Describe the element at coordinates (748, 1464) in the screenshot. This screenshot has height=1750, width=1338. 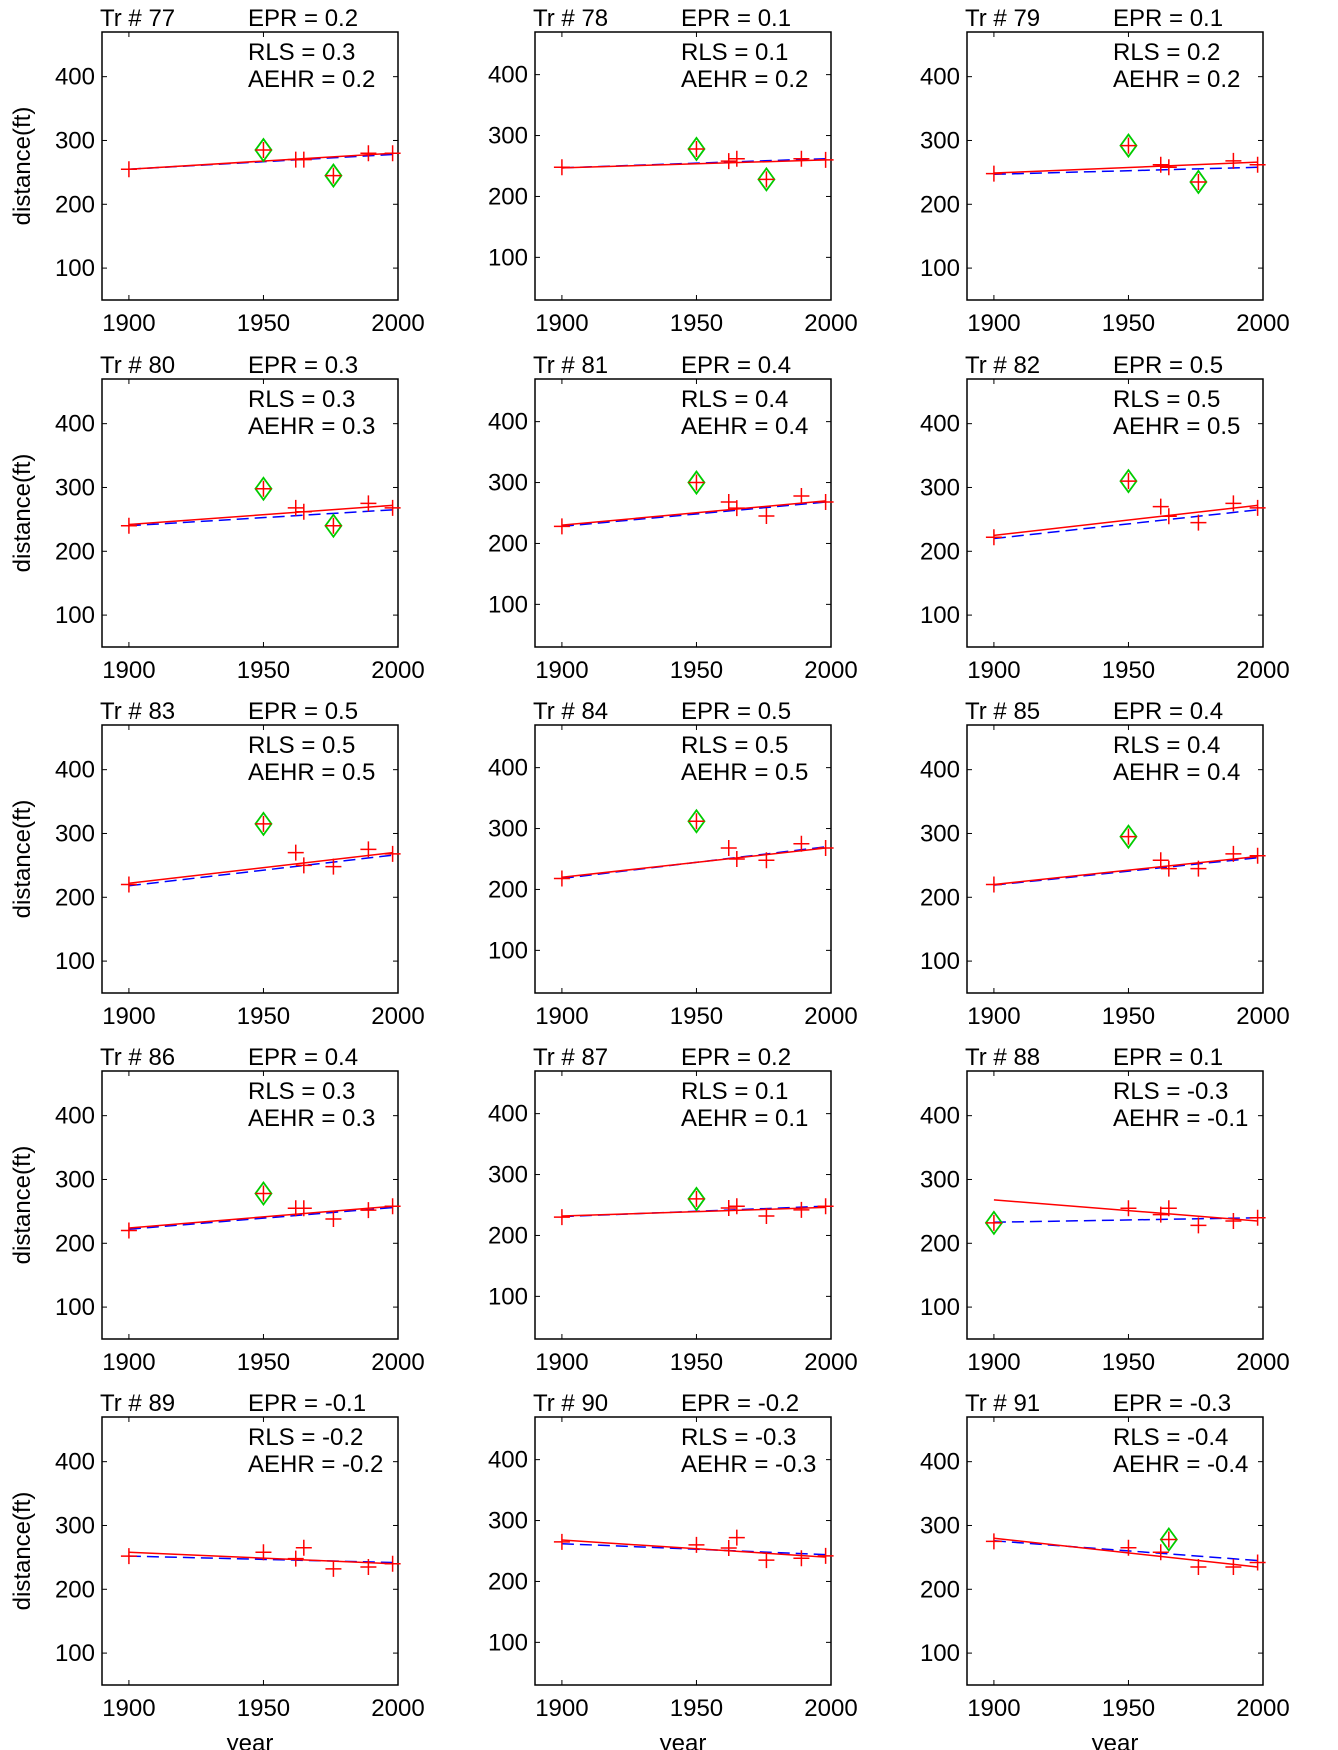
I see `aehr-label: AEHR = -0.3` at that location.